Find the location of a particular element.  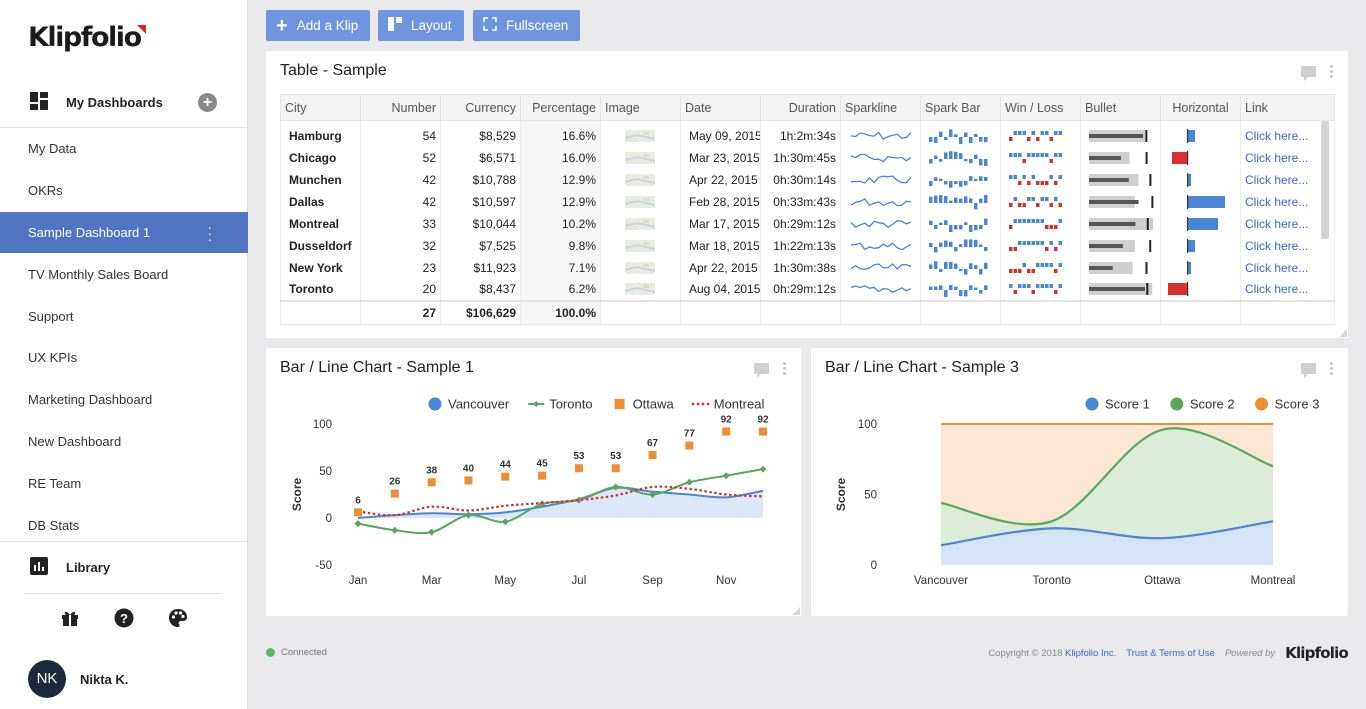

my-dashboards-header: My Dashboards + is located at coordinates (124, 102).